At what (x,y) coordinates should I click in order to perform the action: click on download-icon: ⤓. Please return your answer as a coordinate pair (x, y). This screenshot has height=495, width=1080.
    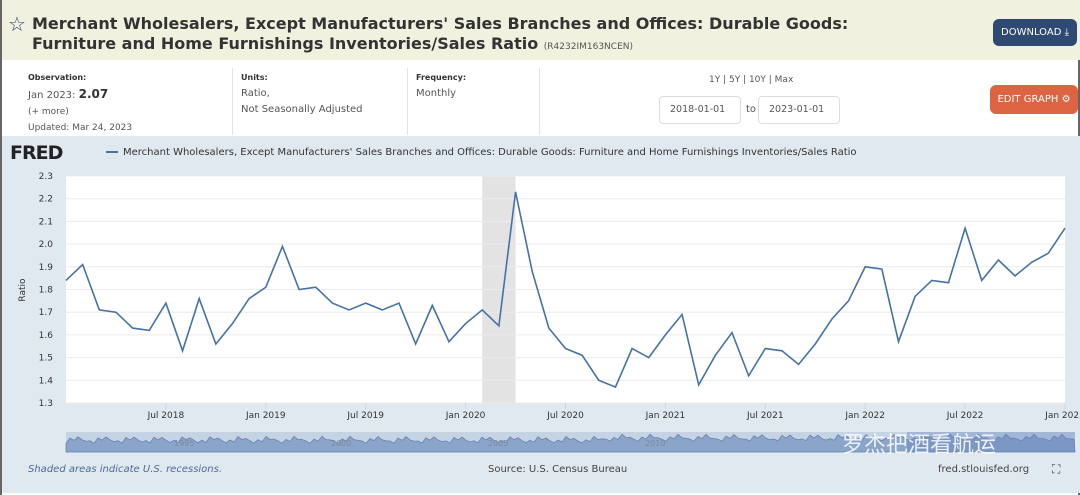
    Looking at the image, I should click on (1066, 32).